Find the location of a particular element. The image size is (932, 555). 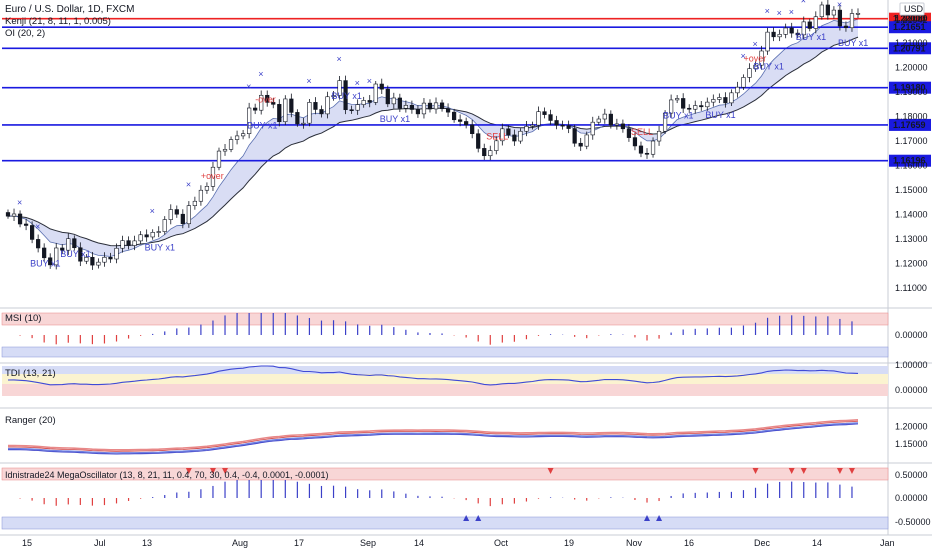

time-tick-label: Aug is located at coordinates (240, 543).